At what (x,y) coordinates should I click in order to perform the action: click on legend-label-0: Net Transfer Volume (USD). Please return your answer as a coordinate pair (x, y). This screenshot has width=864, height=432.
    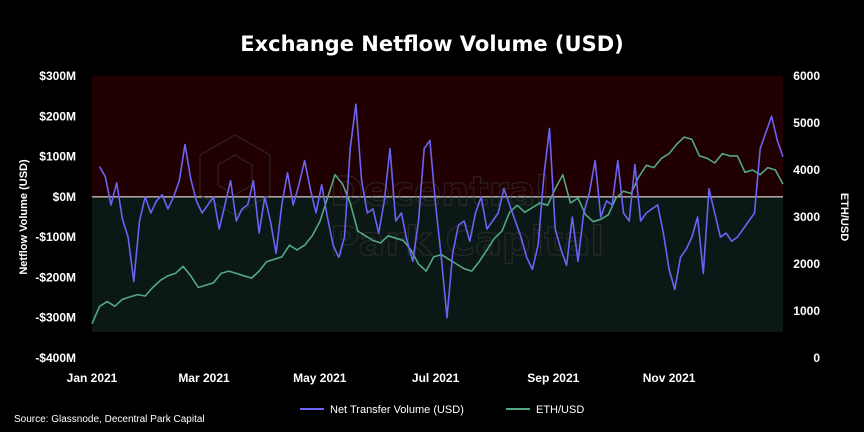
    Looking at the image, I should click on (397, 410).